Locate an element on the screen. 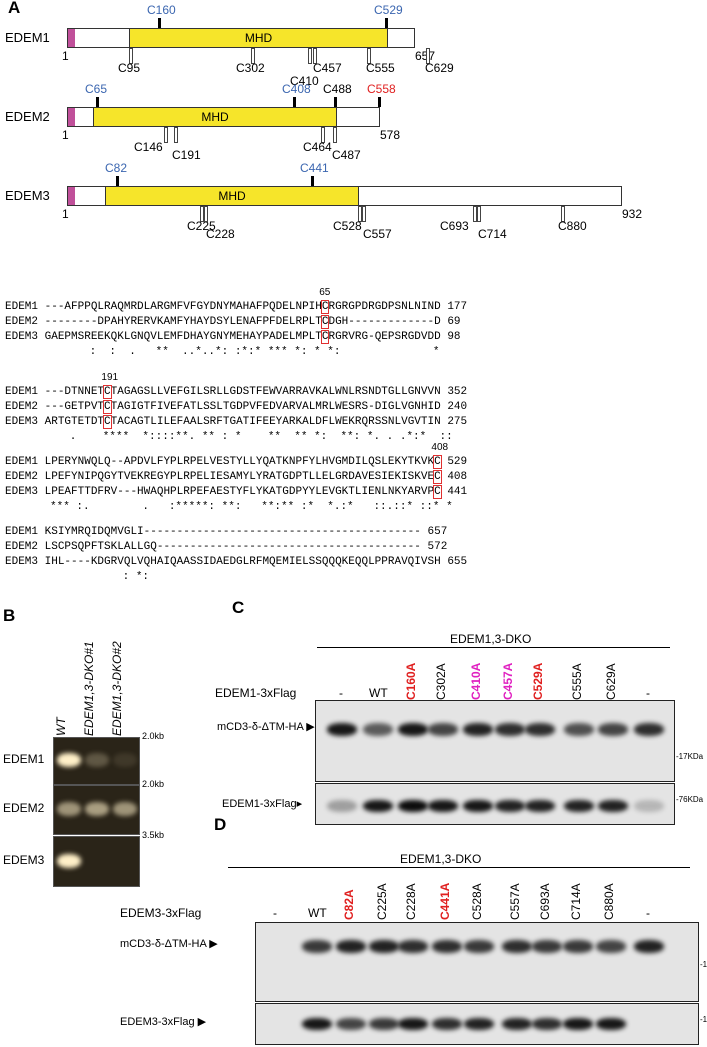 The height and width of the screenshot is (1047, 707). sequence-pre: ---GETPVT is located at coordinates (74, 407).